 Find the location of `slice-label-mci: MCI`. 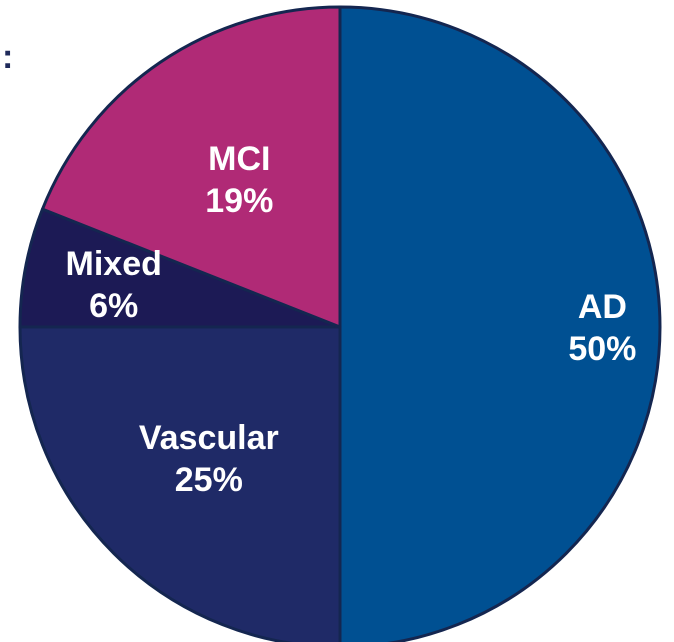

slice-label-mci: MCI is located at coordinates (239, 159).